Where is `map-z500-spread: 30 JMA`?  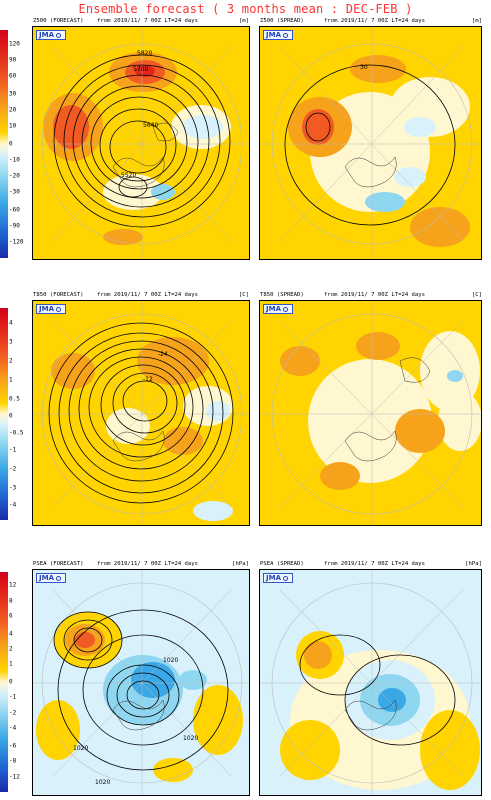
map-z500-spread: 30 JMA is located at coordinates (370, 143).